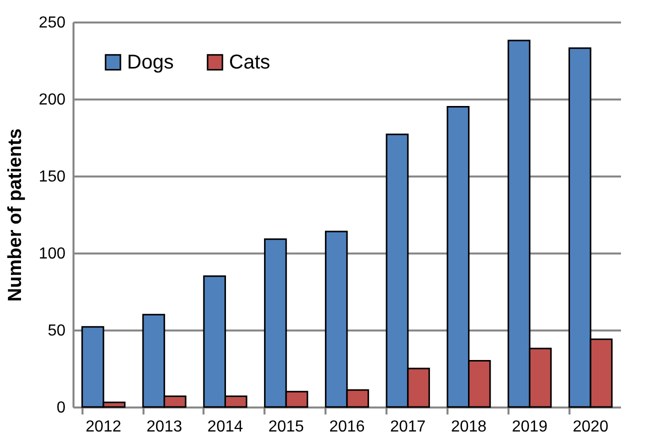 The height and width of the screenshot is (441, 648). Describe the element at coordinates (150, 62) in the screenshot. I see `legend-label: Dogs` at that location.